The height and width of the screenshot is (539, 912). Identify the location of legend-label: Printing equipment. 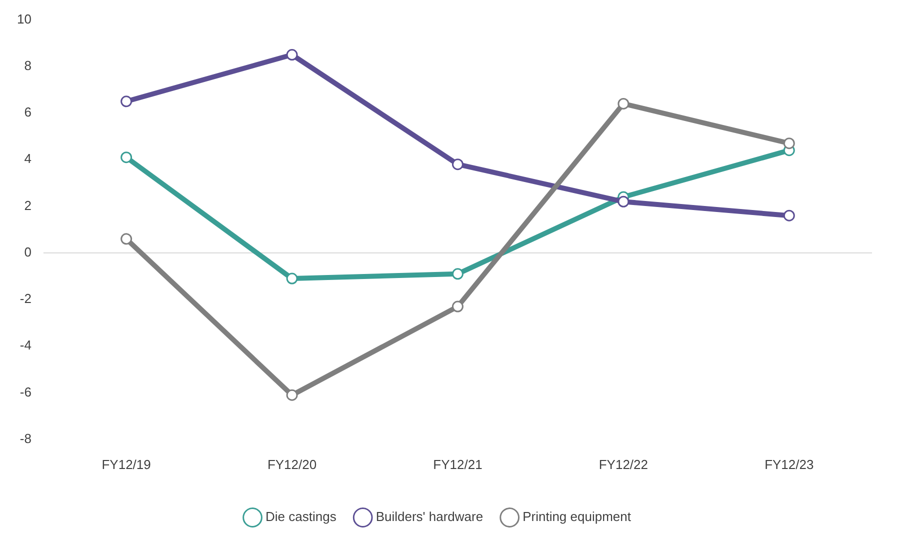
(577, 516).